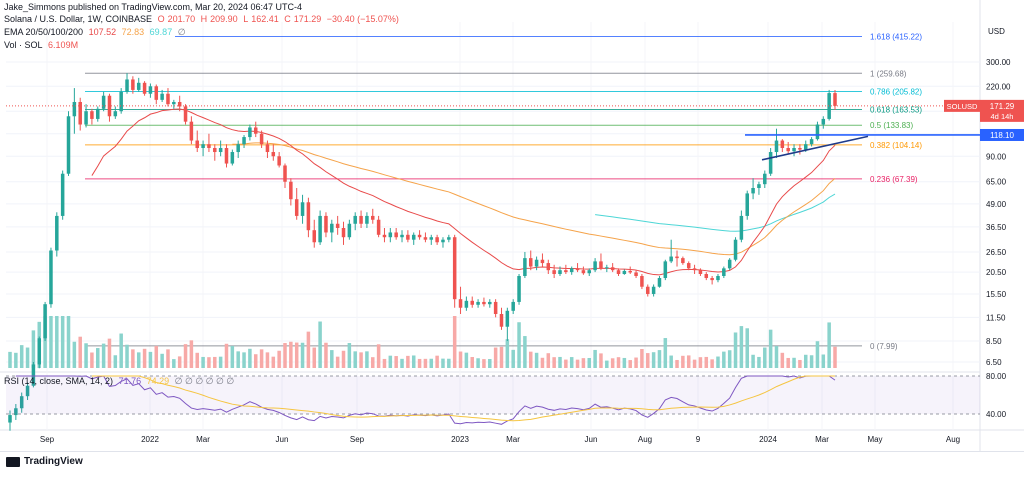  I want to click on legend-volume-row: Vol · SOL 6.109M, so click(42, 45).